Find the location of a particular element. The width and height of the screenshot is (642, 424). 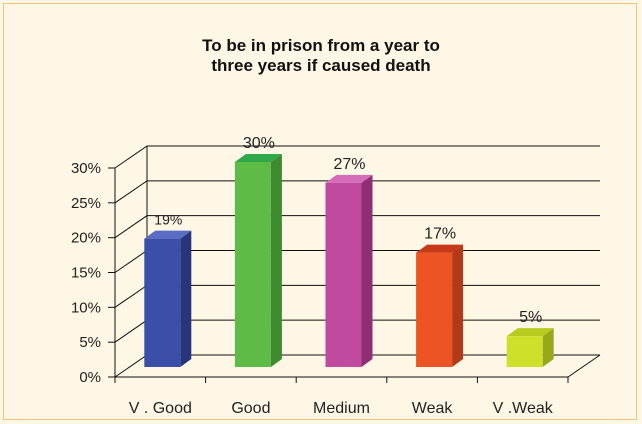

y-tick-label: 0% is located at coordinates (90, 377).